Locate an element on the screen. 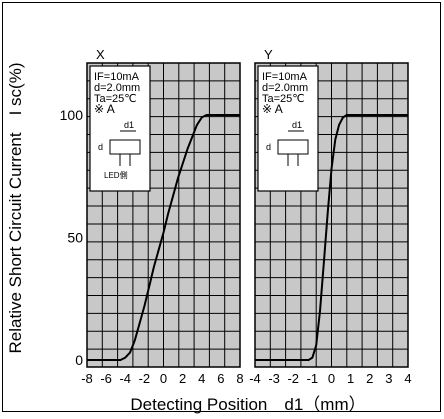 The image size is (444, 419). right-condition-text: d=2.0mm is located at coordinates (285, 88).